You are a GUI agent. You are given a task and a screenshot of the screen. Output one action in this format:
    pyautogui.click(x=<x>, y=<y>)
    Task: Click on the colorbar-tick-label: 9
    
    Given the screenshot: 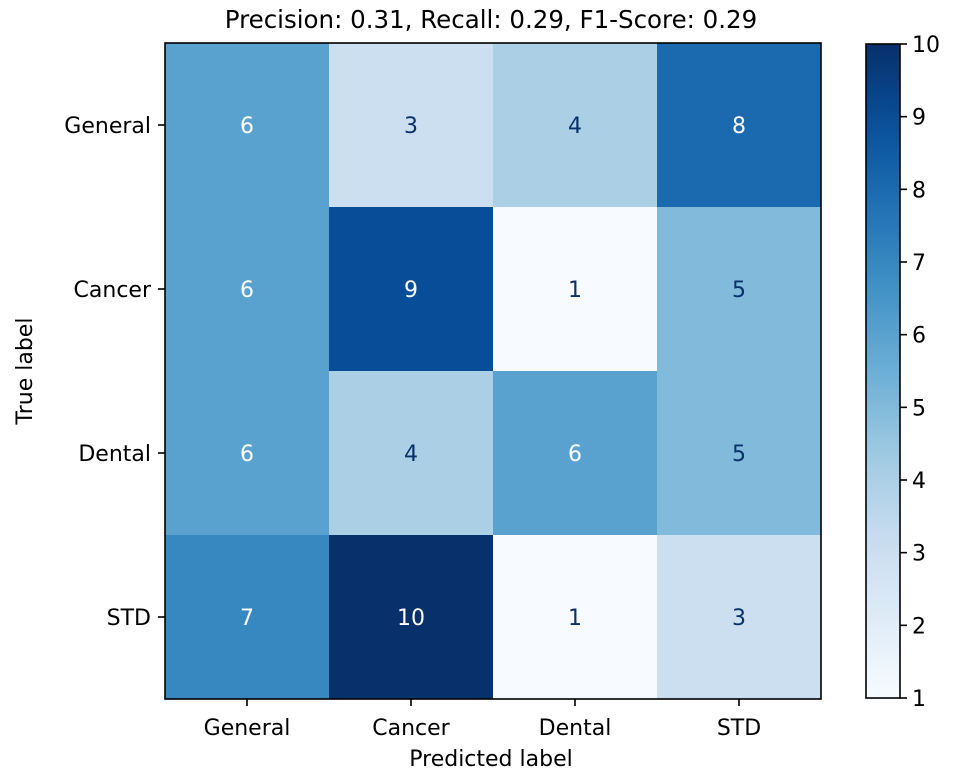 What is the action you would take?
    pyautogui.click(x=919, y=118)
    